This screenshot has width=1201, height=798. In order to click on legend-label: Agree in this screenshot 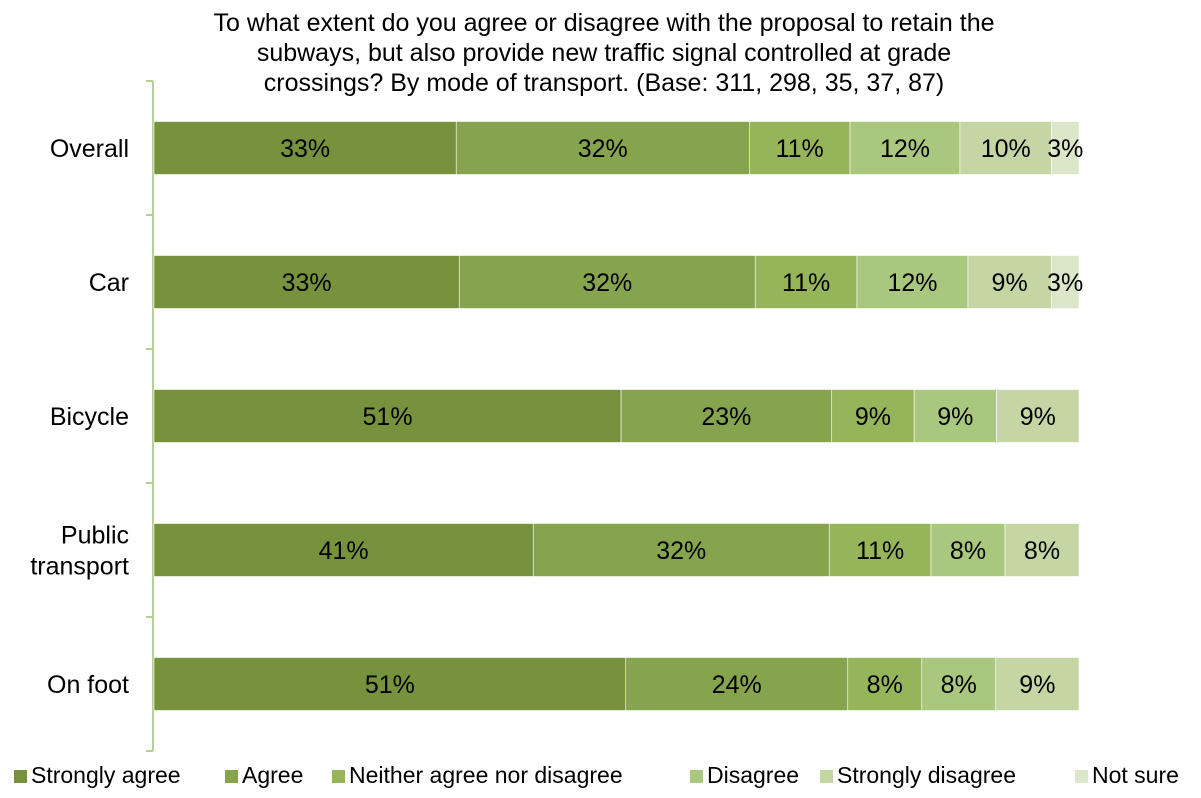, I will do `click(272, 775)`.